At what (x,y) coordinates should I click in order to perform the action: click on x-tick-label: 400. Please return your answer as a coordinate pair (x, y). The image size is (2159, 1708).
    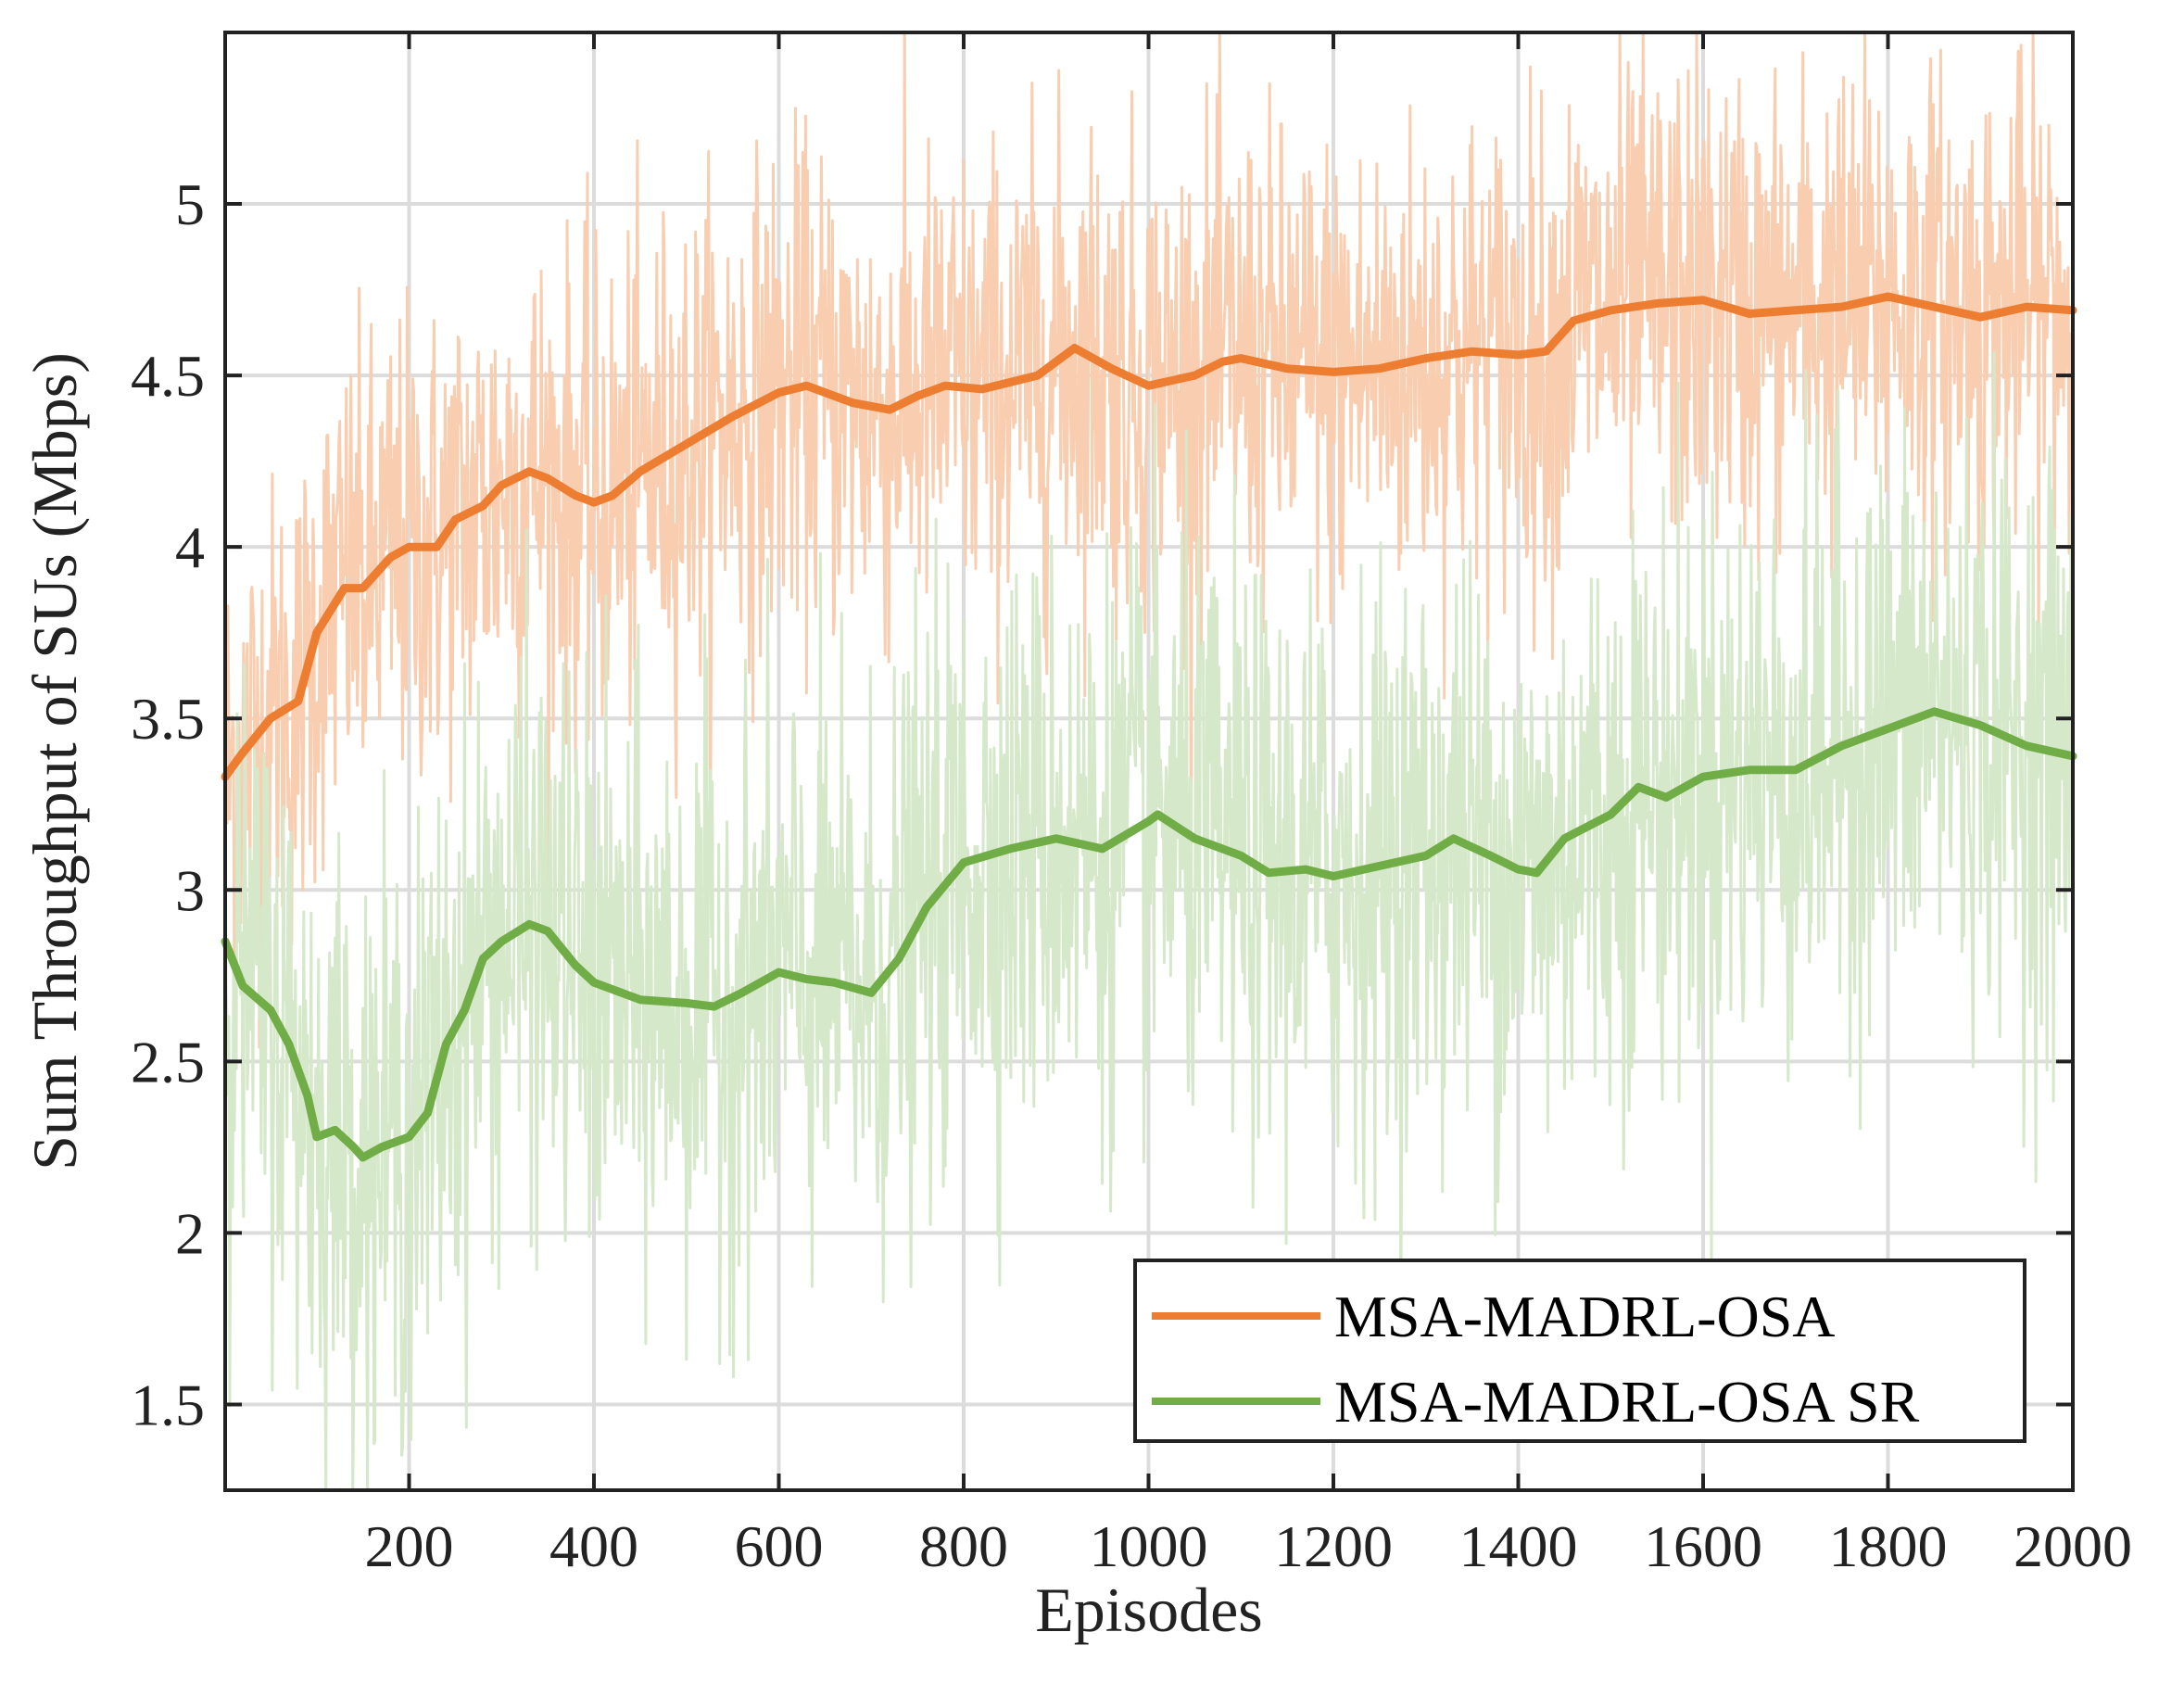
    Looking at the image, I should click on (593, 1546).